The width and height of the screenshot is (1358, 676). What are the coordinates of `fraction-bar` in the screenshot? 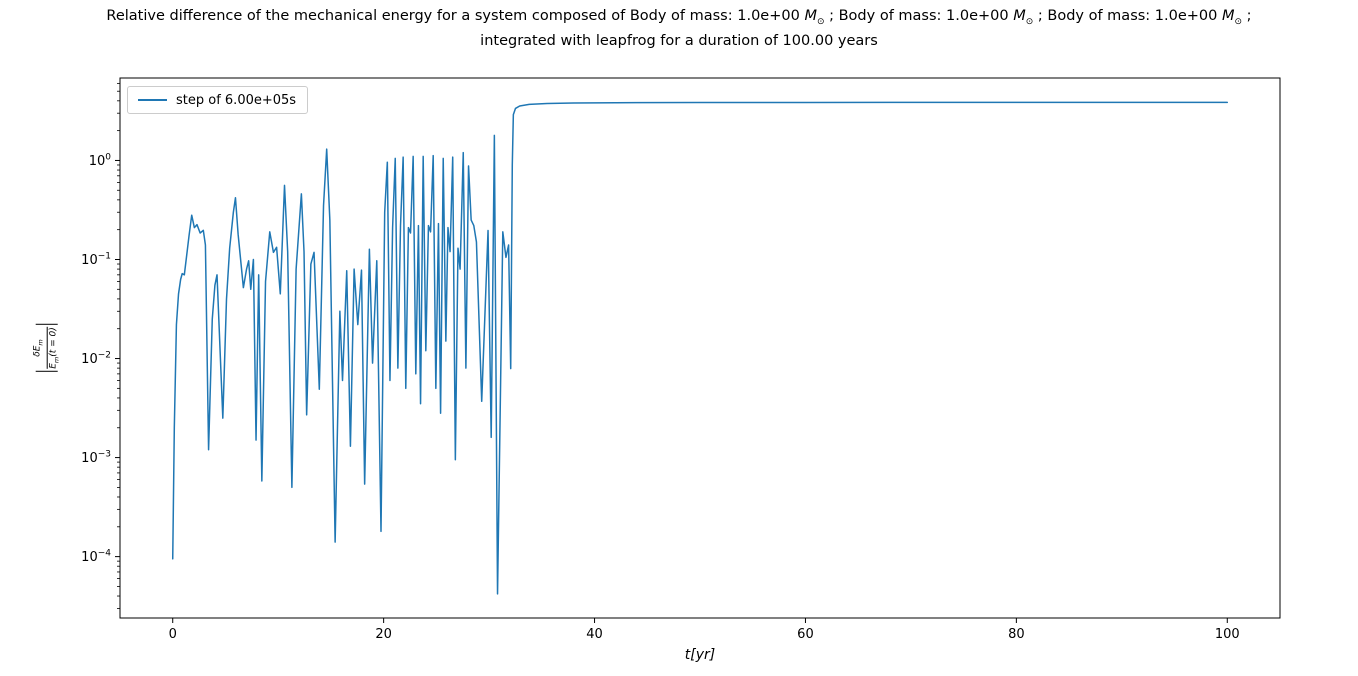 It's located at (47, 348).